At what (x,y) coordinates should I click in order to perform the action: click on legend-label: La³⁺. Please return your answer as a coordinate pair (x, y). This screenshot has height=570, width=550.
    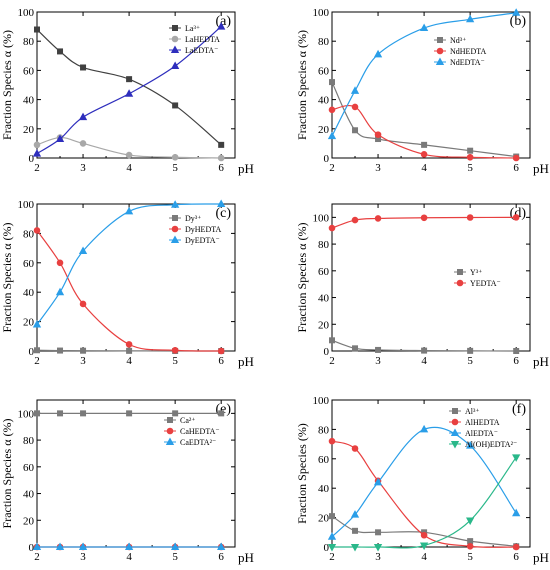
    Looking at the image, I should click on (192, 28).